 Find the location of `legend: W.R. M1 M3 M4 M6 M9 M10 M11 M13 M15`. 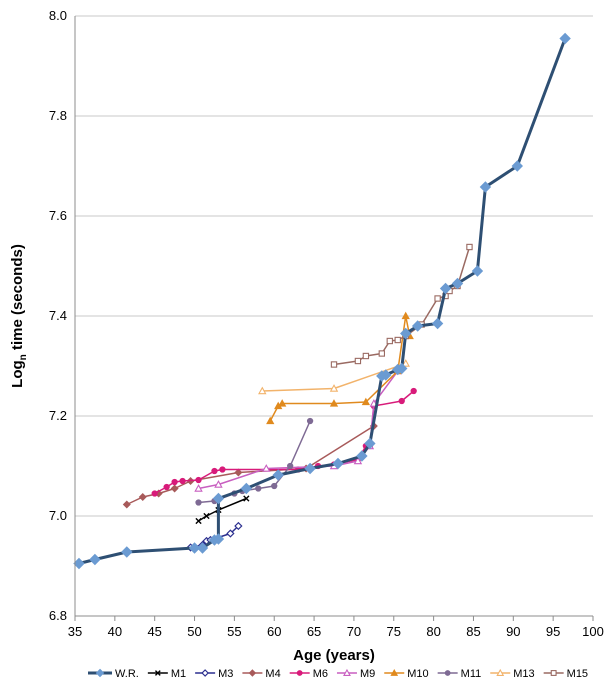

legend: W.R. M1 M3 M4 M6 M9 M10 M11 M13 M15 is located at coordinates (338, 674).